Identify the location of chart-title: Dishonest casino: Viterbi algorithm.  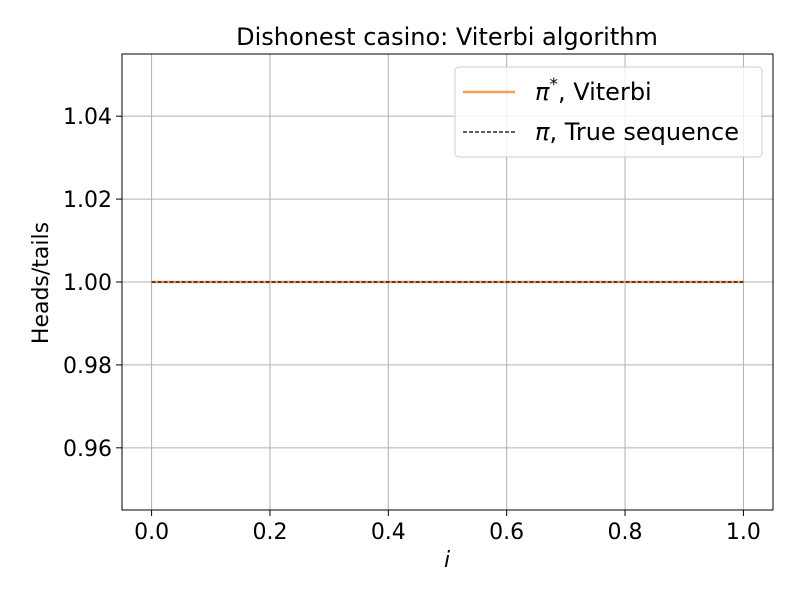
(447, 37).